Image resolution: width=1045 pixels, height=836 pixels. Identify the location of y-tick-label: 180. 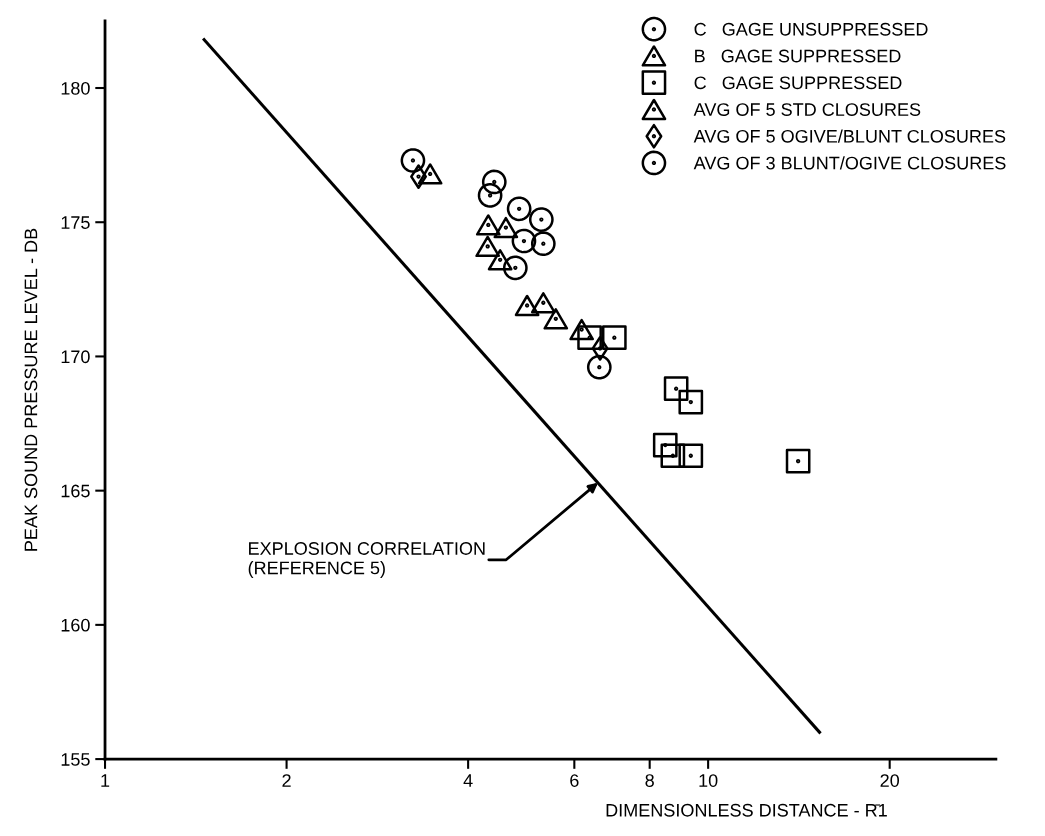
(75, 88).